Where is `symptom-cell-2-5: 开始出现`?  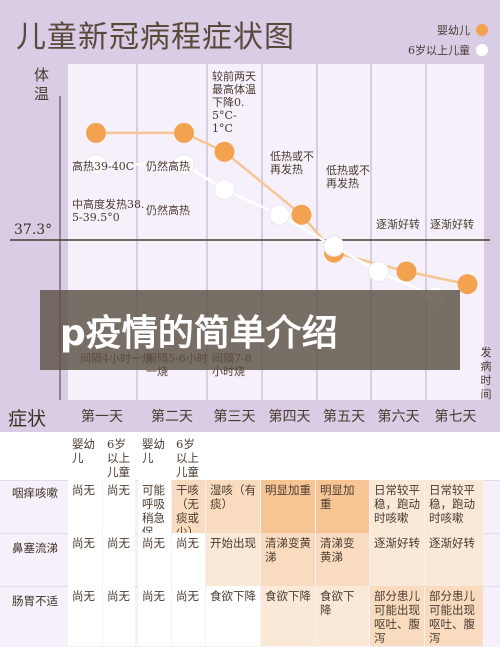 symptom-cell-2-5: 开始出现 is located at coordinates (233, 559).